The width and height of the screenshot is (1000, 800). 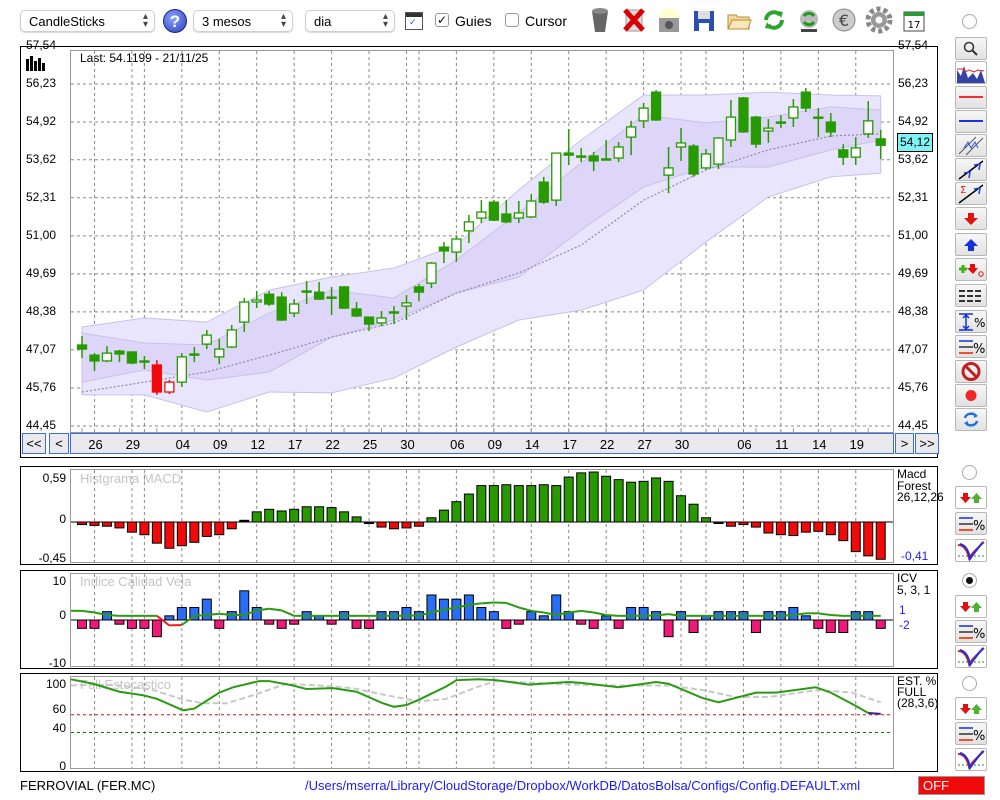 I want to click on lines-percent-button: %, so click(x=971, y=346).